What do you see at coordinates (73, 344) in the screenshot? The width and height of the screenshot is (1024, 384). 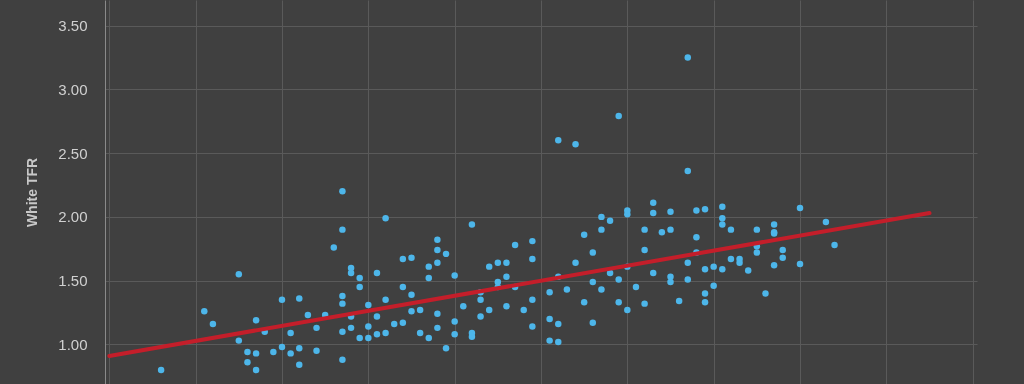 I see `y-tick-label: 1.00` at bounding box center [73, 344].